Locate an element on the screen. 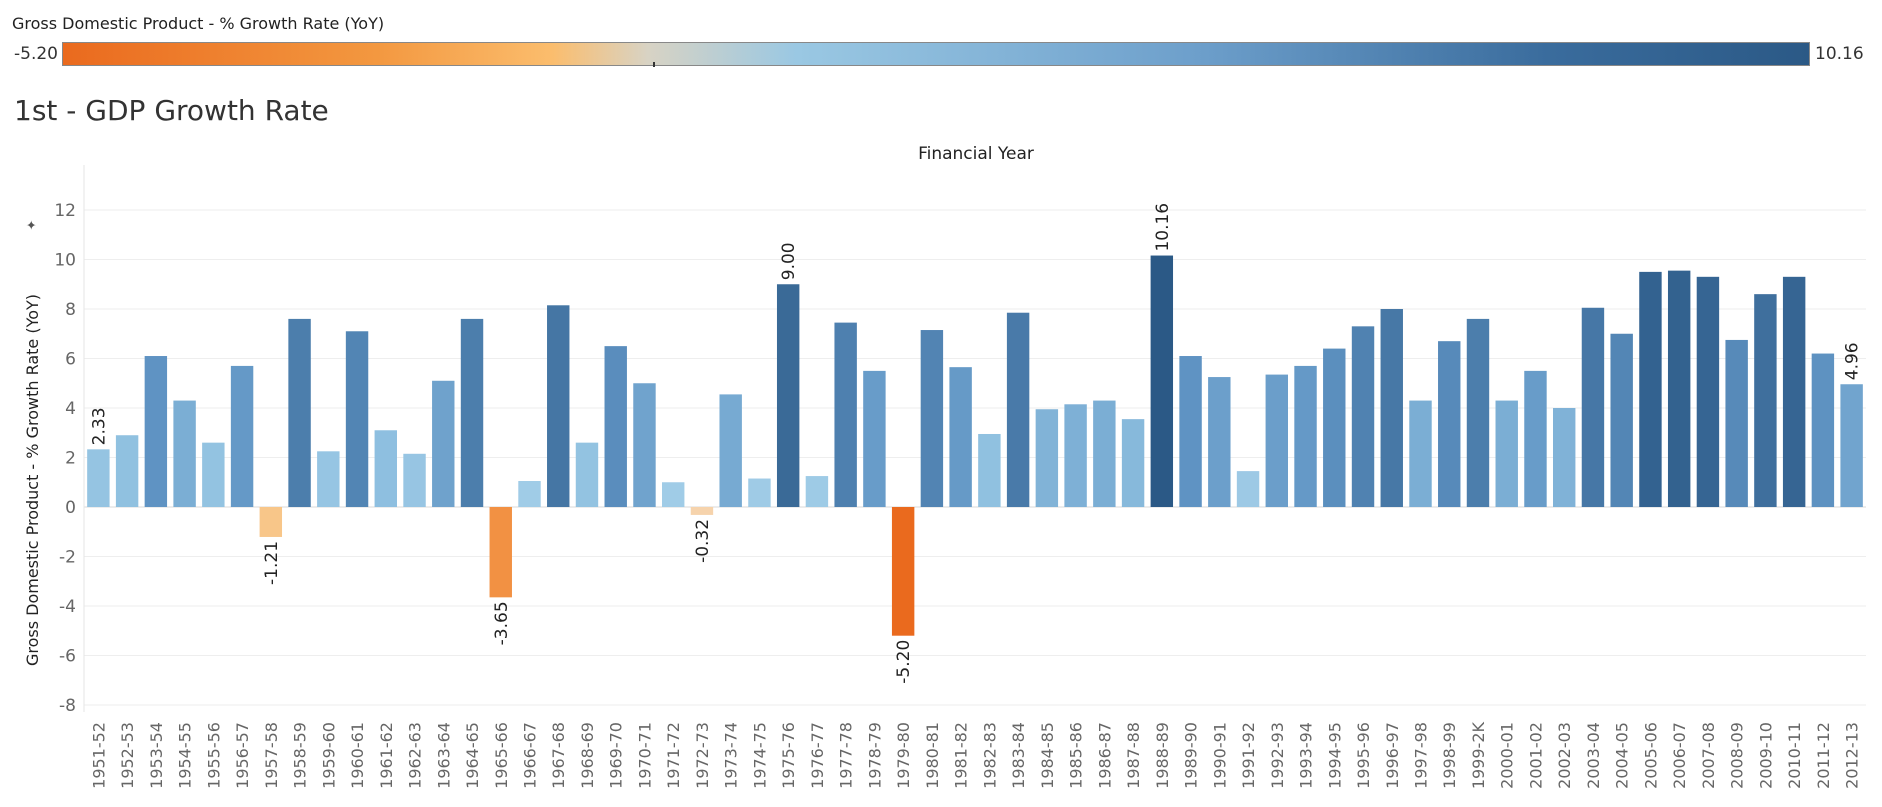 The image size is (1882, 807). data-label: -3.65 is located at coordinates (502, 623).